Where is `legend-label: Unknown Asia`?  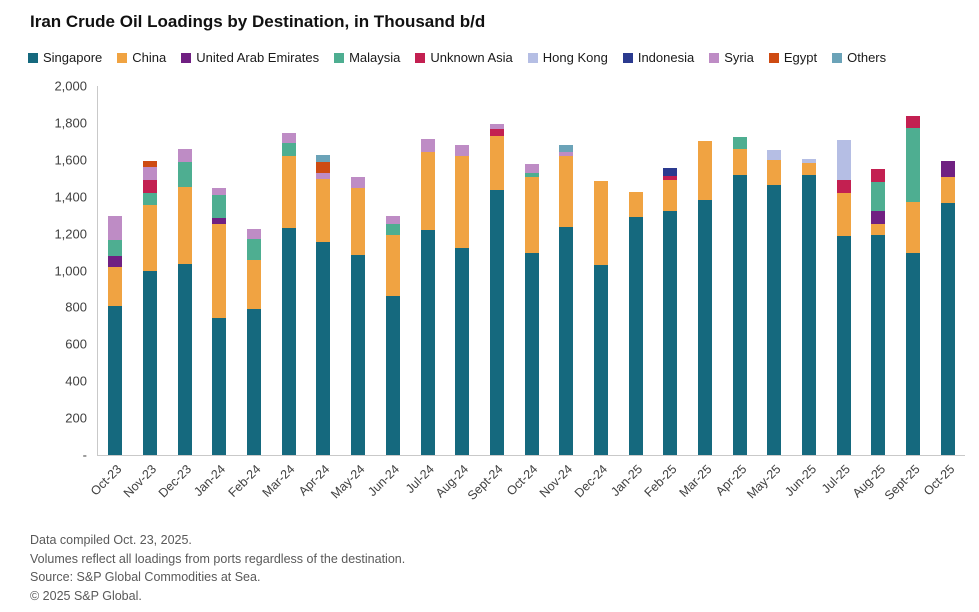 legend-label: Unknown Asia is located at coordinates (471, 57).